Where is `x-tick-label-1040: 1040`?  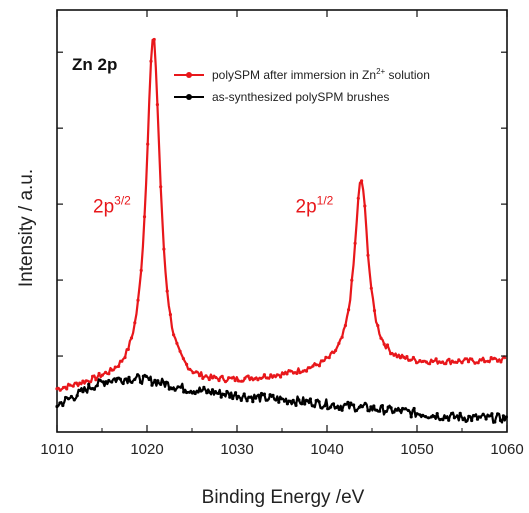 x-tick-label-1040: 1040 is located at coordinates (326, 449).